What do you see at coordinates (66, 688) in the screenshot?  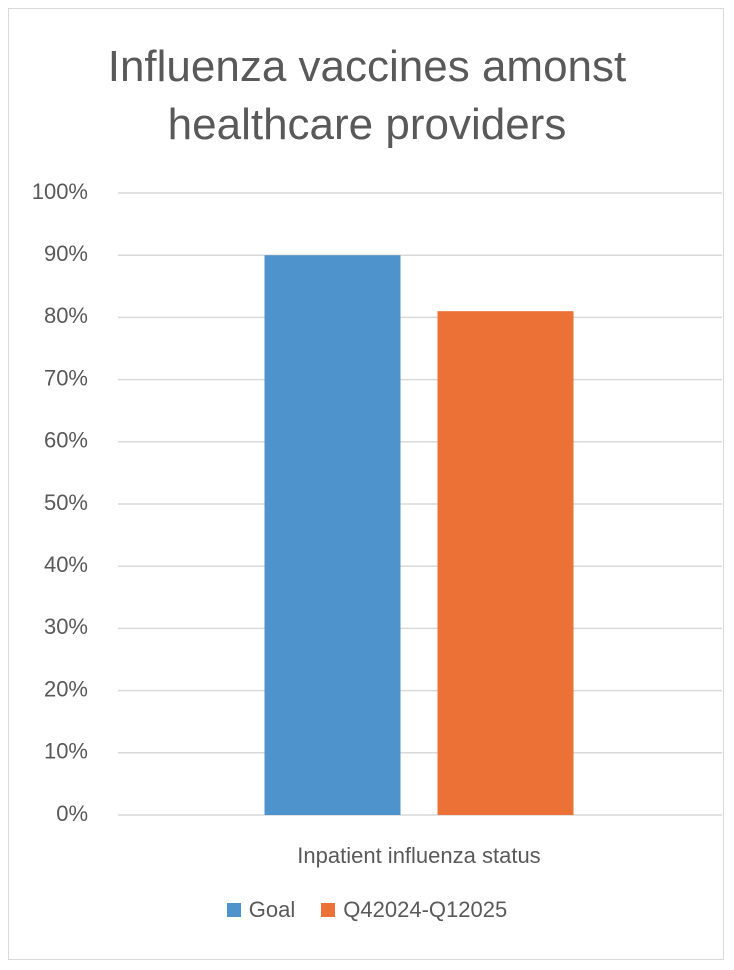 I see `y-tick-label-2: 20%` at bounding box center [66, 688].